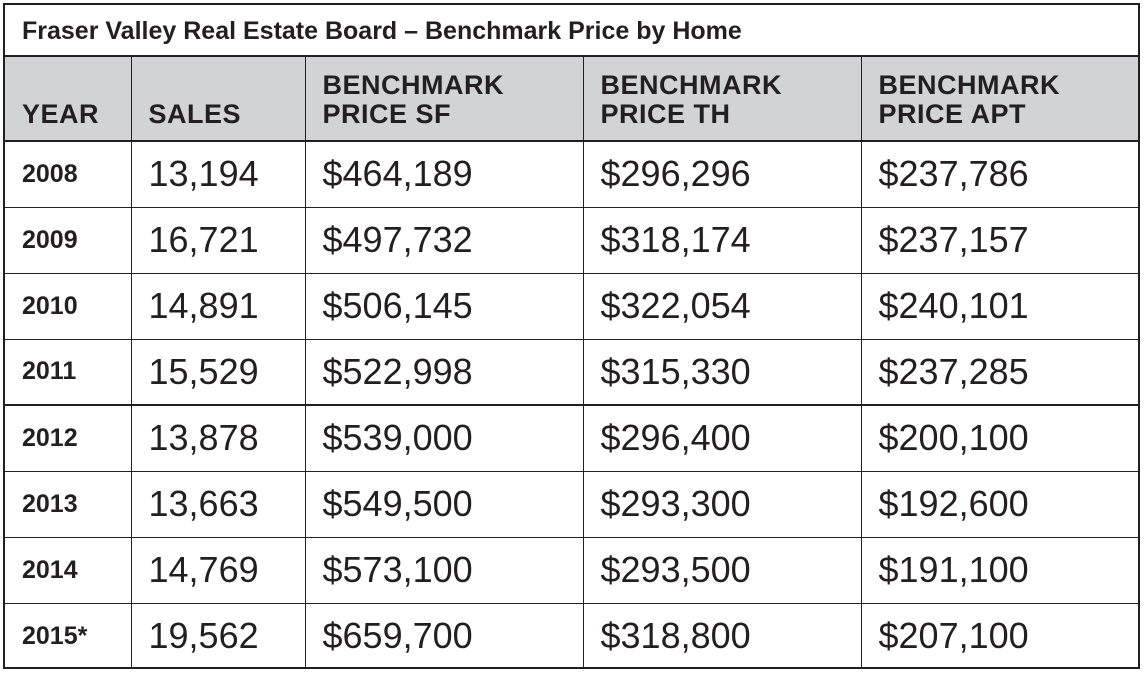 This screenshot has width=1144, height=673. Describe the element at coordinates (999, 239) in the screenshot. I see `cell-benchmark-apt: $237,157` at that location.